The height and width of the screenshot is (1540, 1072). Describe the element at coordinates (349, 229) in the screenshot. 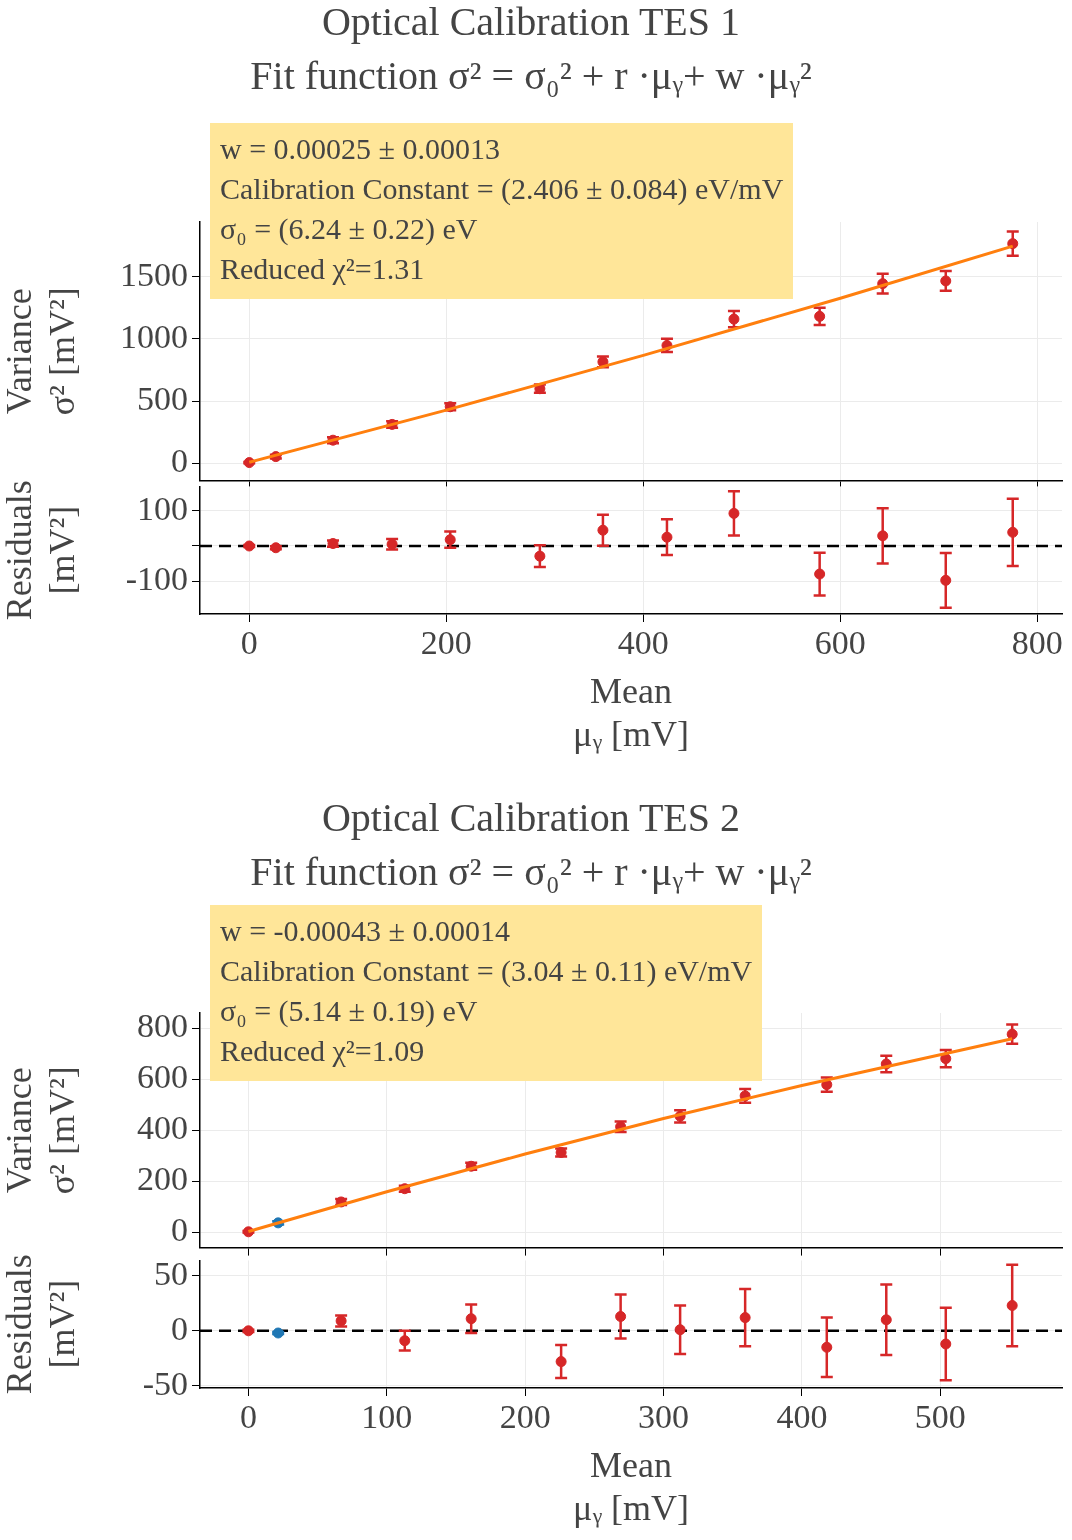

I see `annotation: σ₀ = (6.24 ± 0.22) eV` at that location.